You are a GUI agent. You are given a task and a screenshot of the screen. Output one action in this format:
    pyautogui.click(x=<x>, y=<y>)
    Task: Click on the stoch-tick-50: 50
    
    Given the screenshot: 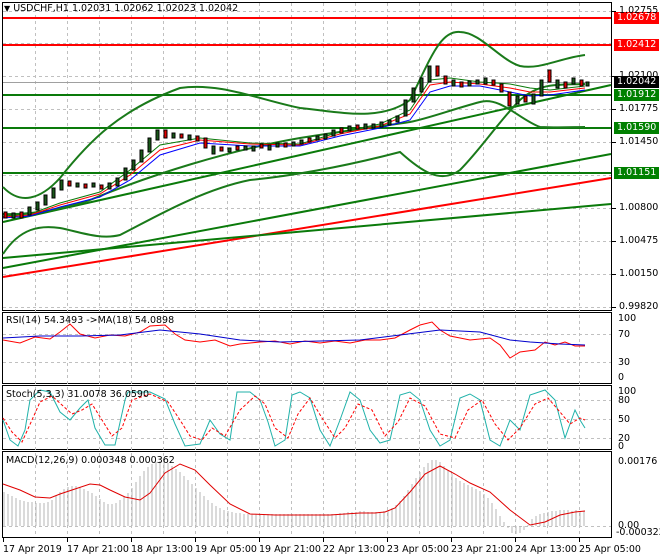 What is the action you would take?
    pyautogui.click(x=624, y=419)
    